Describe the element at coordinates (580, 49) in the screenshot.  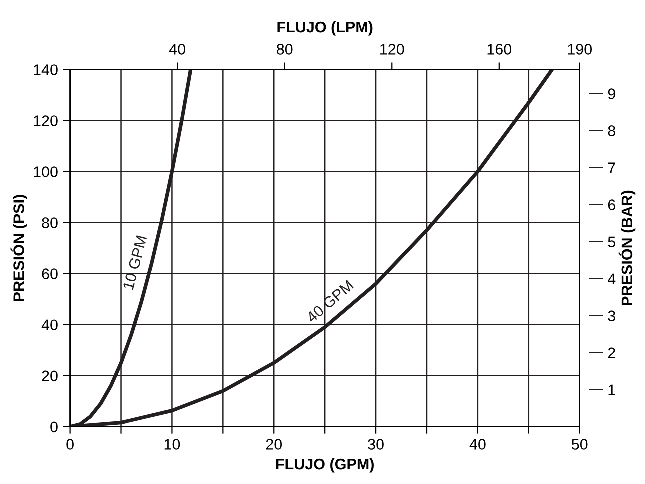
I see `x2-tick-label: 190` at that location.